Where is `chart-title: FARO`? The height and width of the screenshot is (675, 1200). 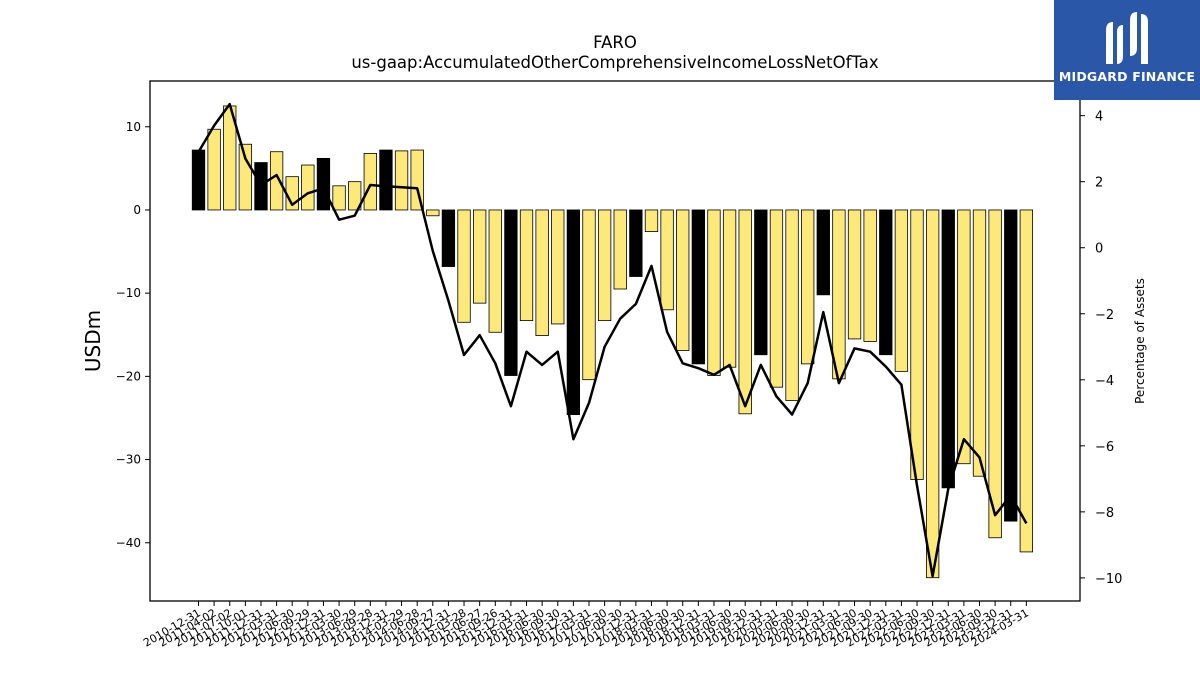 chart-title: FARO is located at coordinates (615, 42).